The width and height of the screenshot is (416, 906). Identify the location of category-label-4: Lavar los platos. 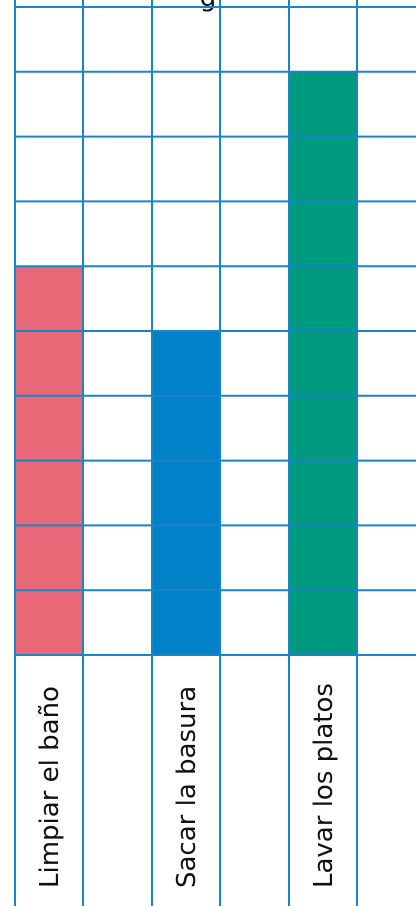
(324, 785).